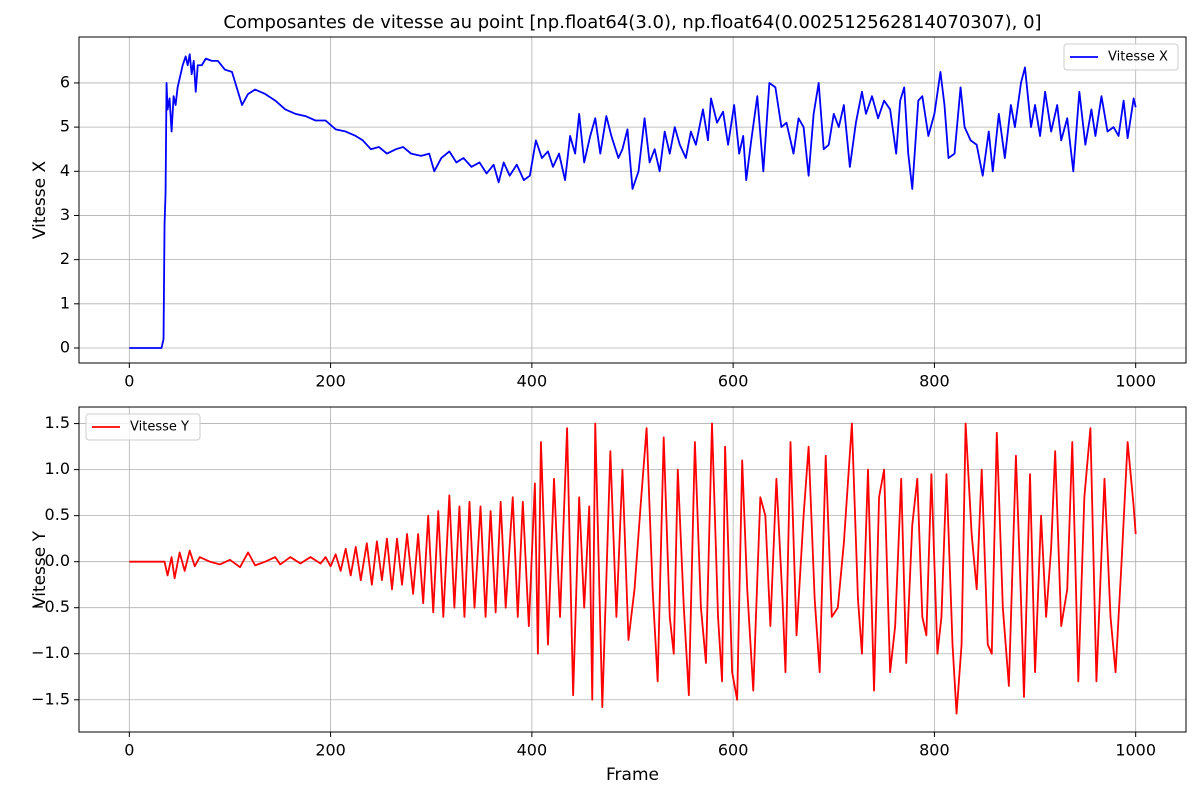  I want to click on legend-label: Vitesse Y, so click(159, 427).